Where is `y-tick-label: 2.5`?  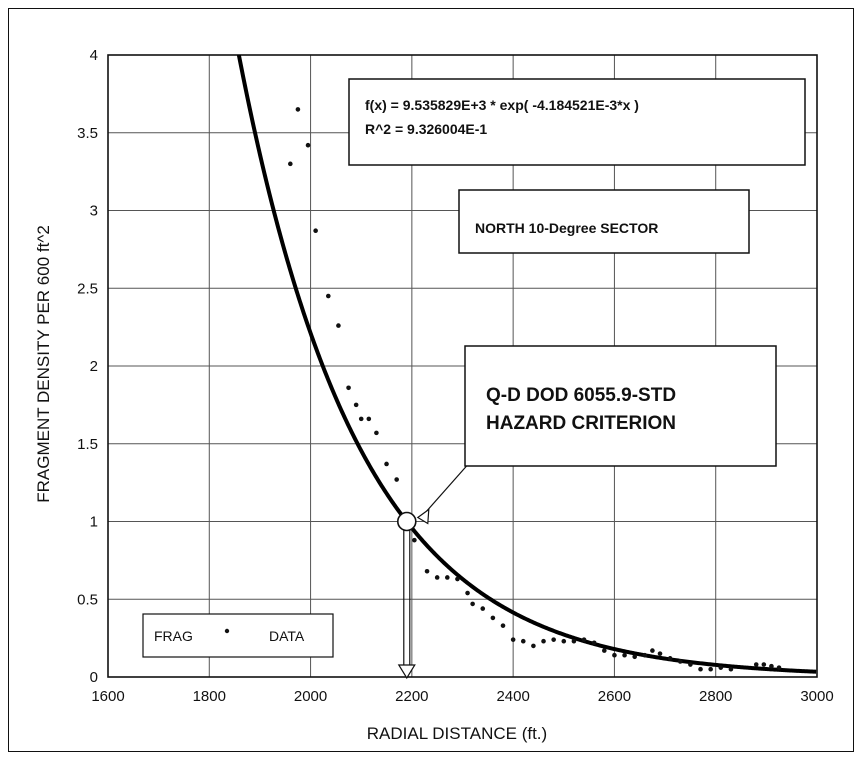 y-tick-label: 2.5 is located at coordinates (87, 288).